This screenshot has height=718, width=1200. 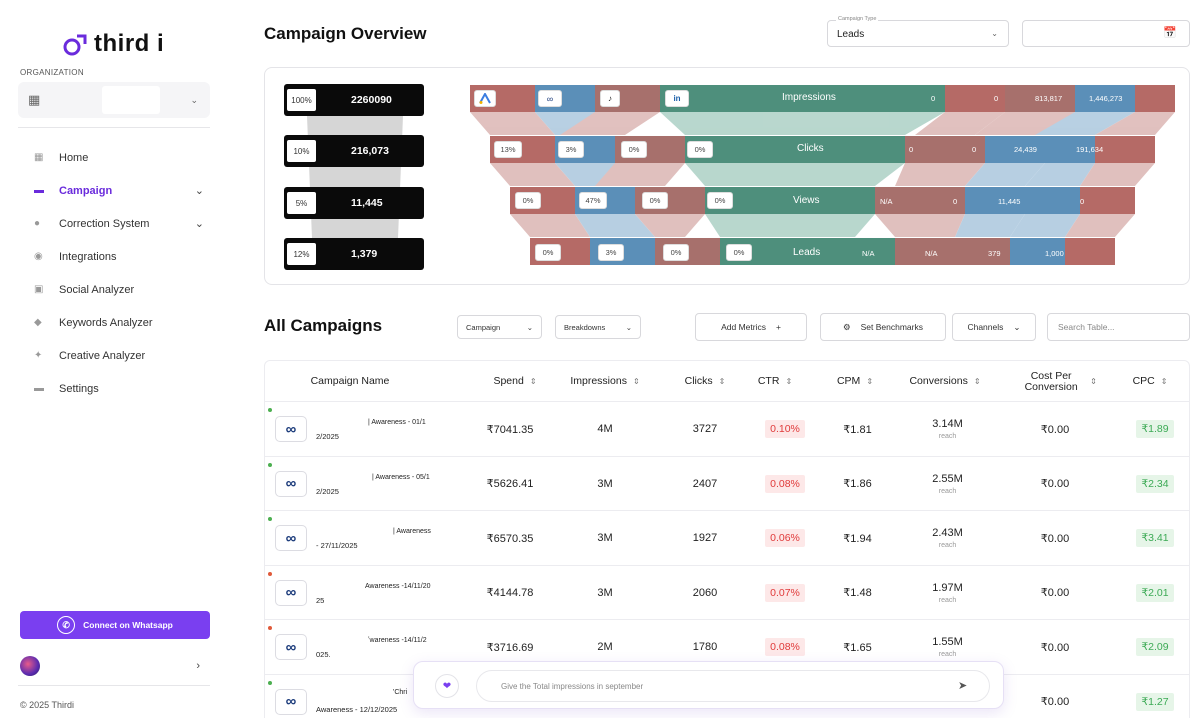 I want to click on stage-value: 24,439, so click(x=1025, y=149).